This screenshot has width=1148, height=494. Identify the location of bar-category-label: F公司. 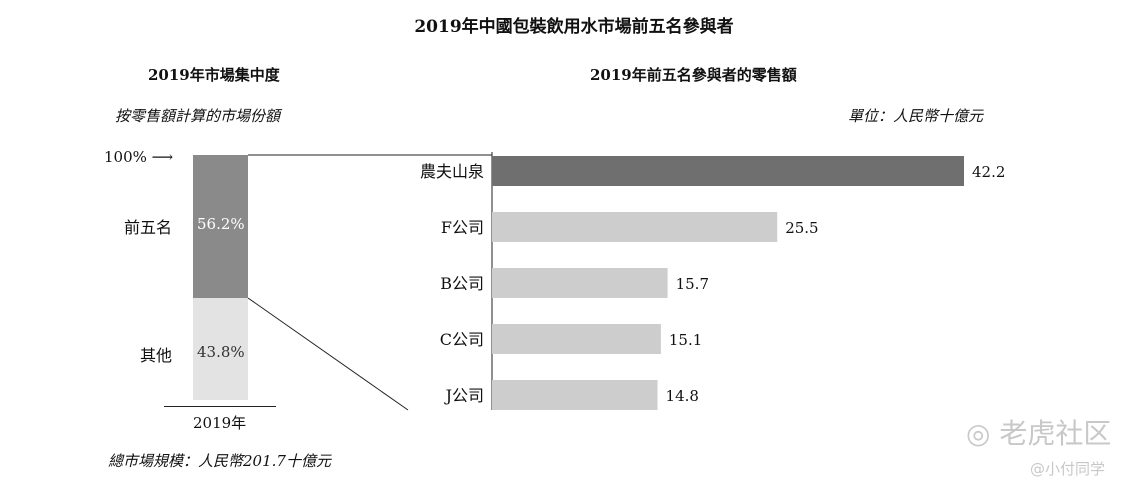
(462, 227).